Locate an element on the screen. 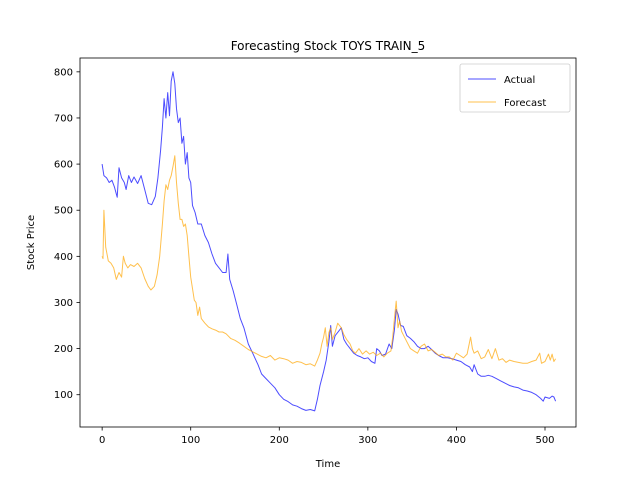 The width and height of the screenshot is (640, 480). y-tick-label: 400 is located at coordinates (63, 257).